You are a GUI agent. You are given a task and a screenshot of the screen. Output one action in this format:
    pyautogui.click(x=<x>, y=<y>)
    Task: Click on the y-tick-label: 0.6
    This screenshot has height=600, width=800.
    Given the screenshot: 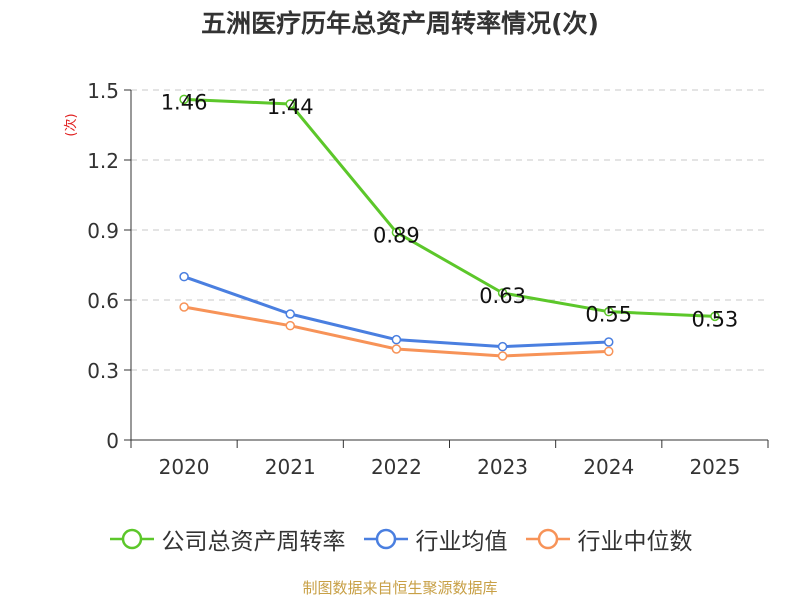 What is the action you would take?
    pyautogui.click(x=103, y=301)
    